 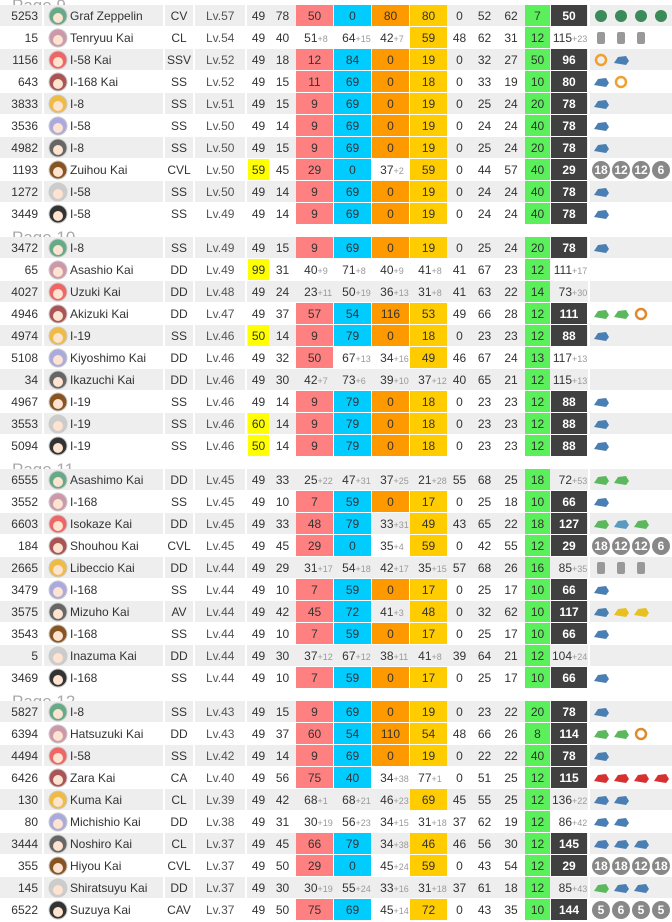 I want to click on ship-id: 1272, so click(x=24, y=192).